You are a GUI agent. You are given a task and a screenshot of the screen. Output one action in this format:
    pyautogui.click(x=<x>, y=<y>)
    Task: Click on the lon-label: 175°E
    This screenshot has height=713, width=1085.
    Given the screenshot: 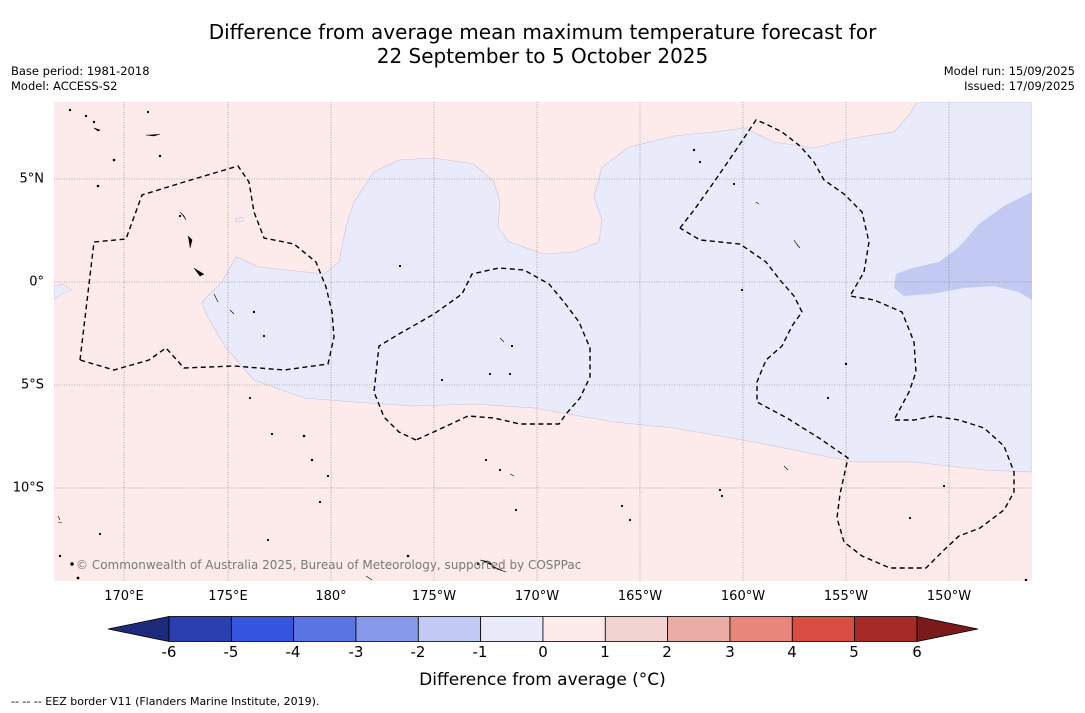 What is the action you would take?
    pyautogui.click(x=228, y=596)
    